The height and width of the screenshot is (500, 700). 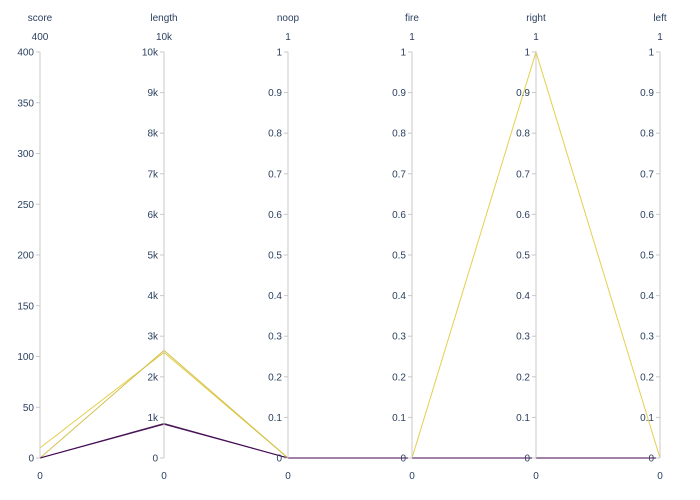 What do you see at coordinates (283, 247) in the screenshot?
I see `axis-noop: noop 1 00 0.1 0.2 0.3 0.4 0.5 0.6 0.7 0.8 0.9 1` at bounding box center [283, 247].